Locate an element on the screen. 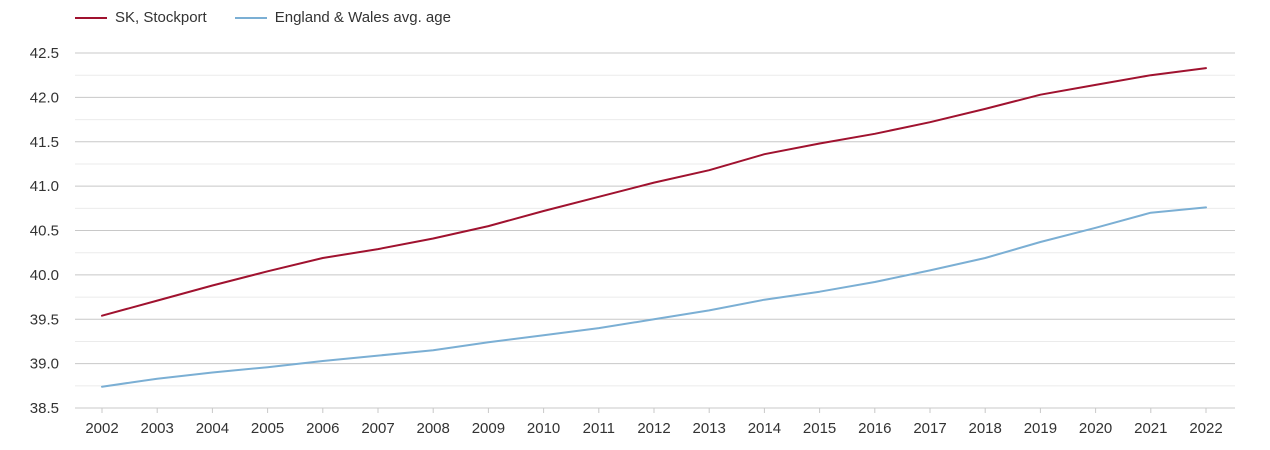  x-tick-label: 2006 is located at coordinates (322, 428).